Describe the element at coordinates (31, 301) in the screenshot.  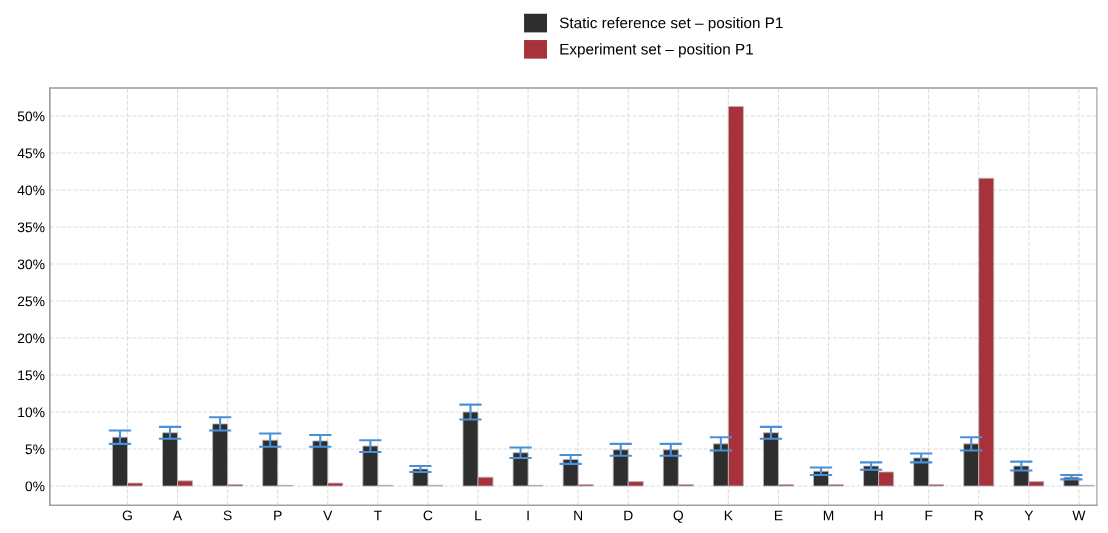
I see `y-tick-label: 25%` at that location.